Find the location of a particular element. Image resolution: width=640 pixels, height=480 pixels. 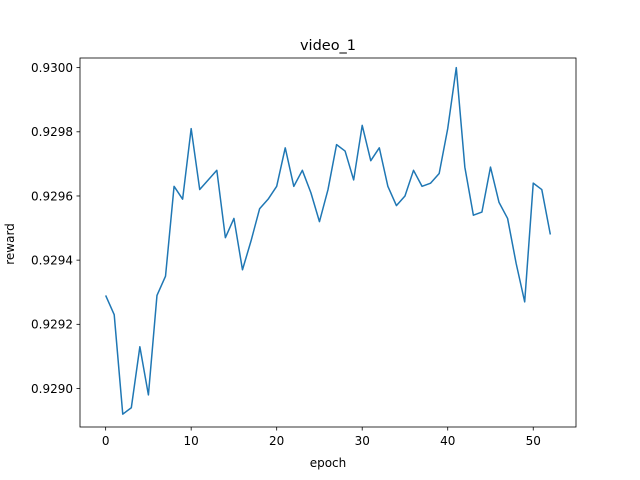

y-axis-title: reward is located at coordinates (10, 244).